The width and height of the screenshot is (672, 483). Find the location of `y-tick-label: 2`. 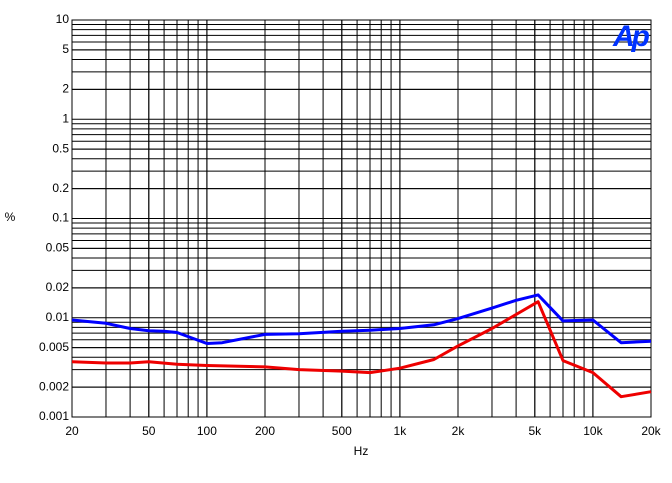

y-tick-label: 2 is located at coordinates (65, 89).